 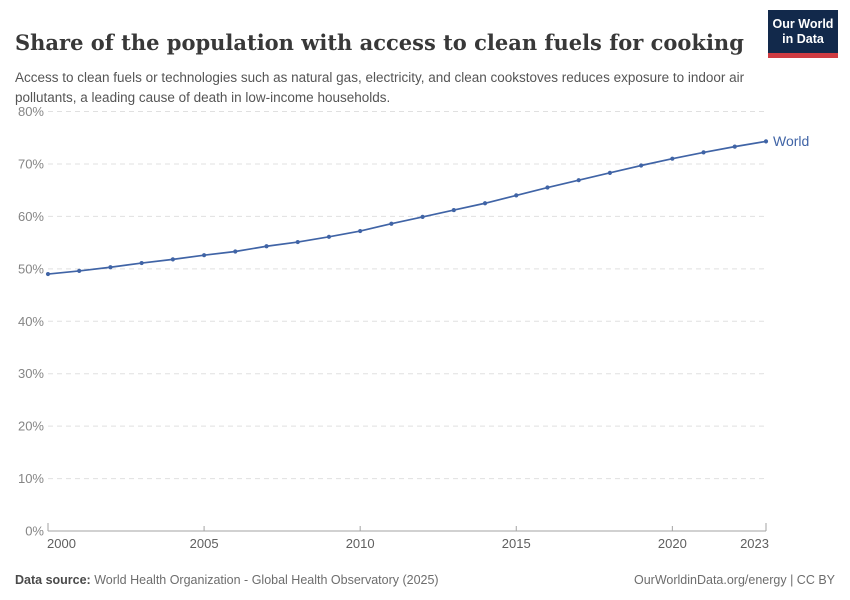 What do you see at coordinates (803, 38) in the screenshot?
I see `owid-logo-line2: in Data` at bounding box center [803, 38].